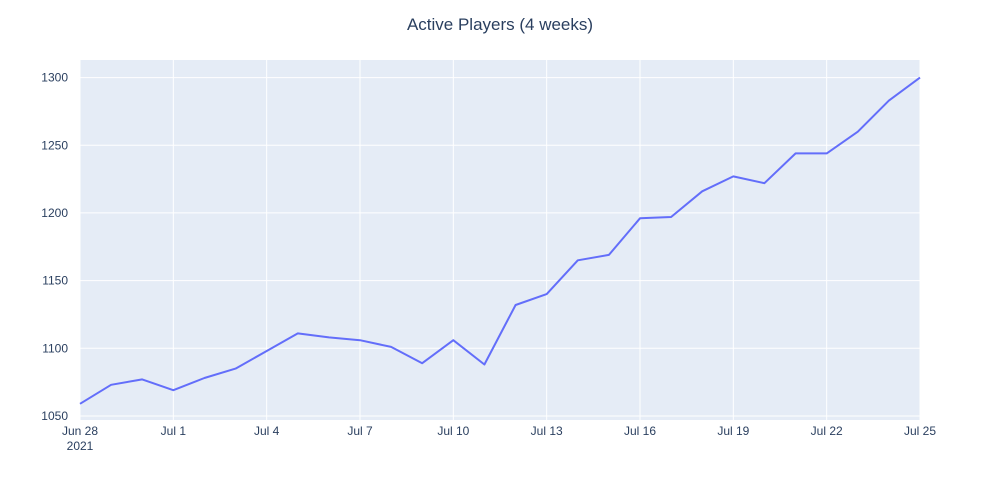 The height and width of the screenshot is (500, 1000). Describe the element at coordinates (733, 431) in the screenshot. I see `x-tick-label: Jul 19` at that location.